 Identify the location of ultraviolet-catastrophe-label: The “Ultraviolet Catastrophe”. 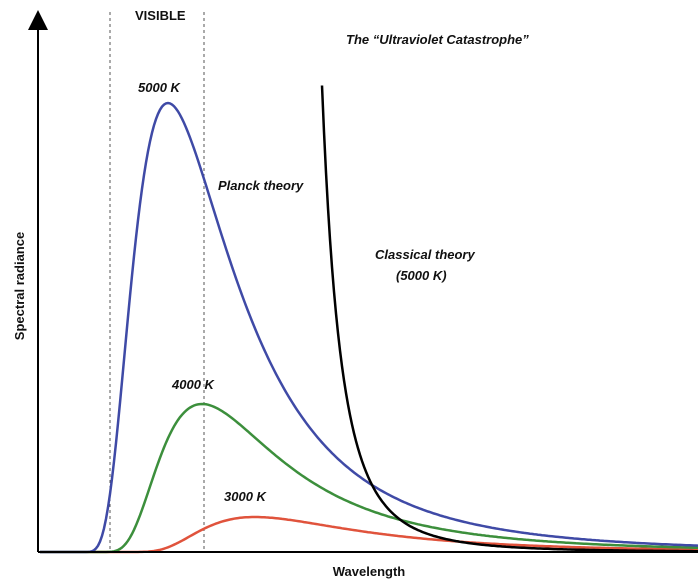
(437, 39).